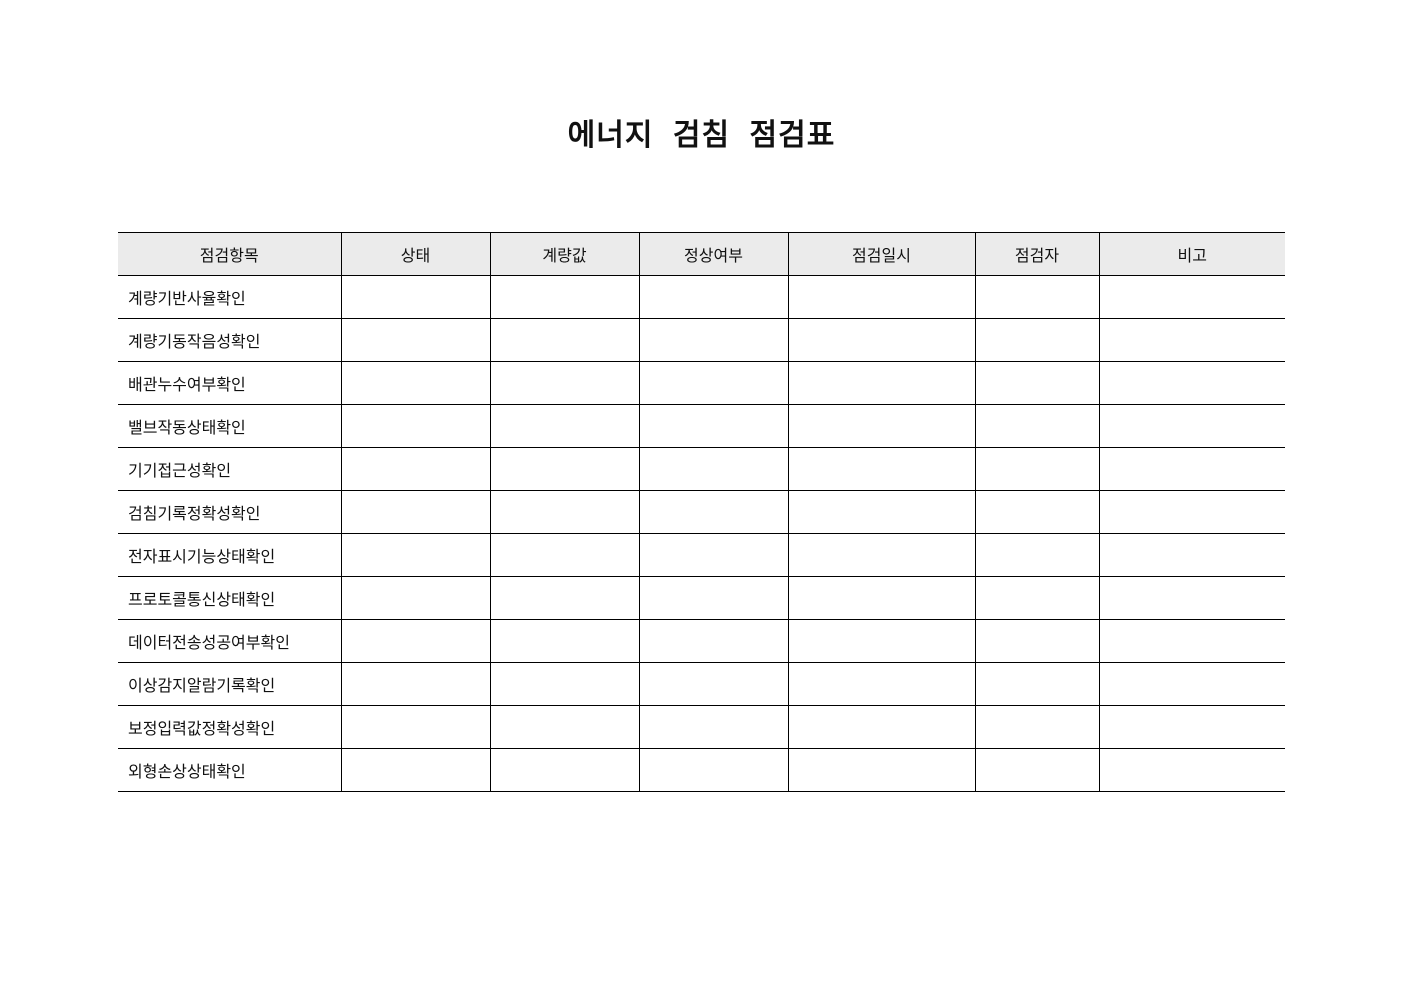 Image resolution: width=1403 pixels, height=992 pixels. What do you see at coordinates (229, 383) in the screenshot?
I see `inspection-item: 배관누수여부확인` at bounding box center [229, 383].